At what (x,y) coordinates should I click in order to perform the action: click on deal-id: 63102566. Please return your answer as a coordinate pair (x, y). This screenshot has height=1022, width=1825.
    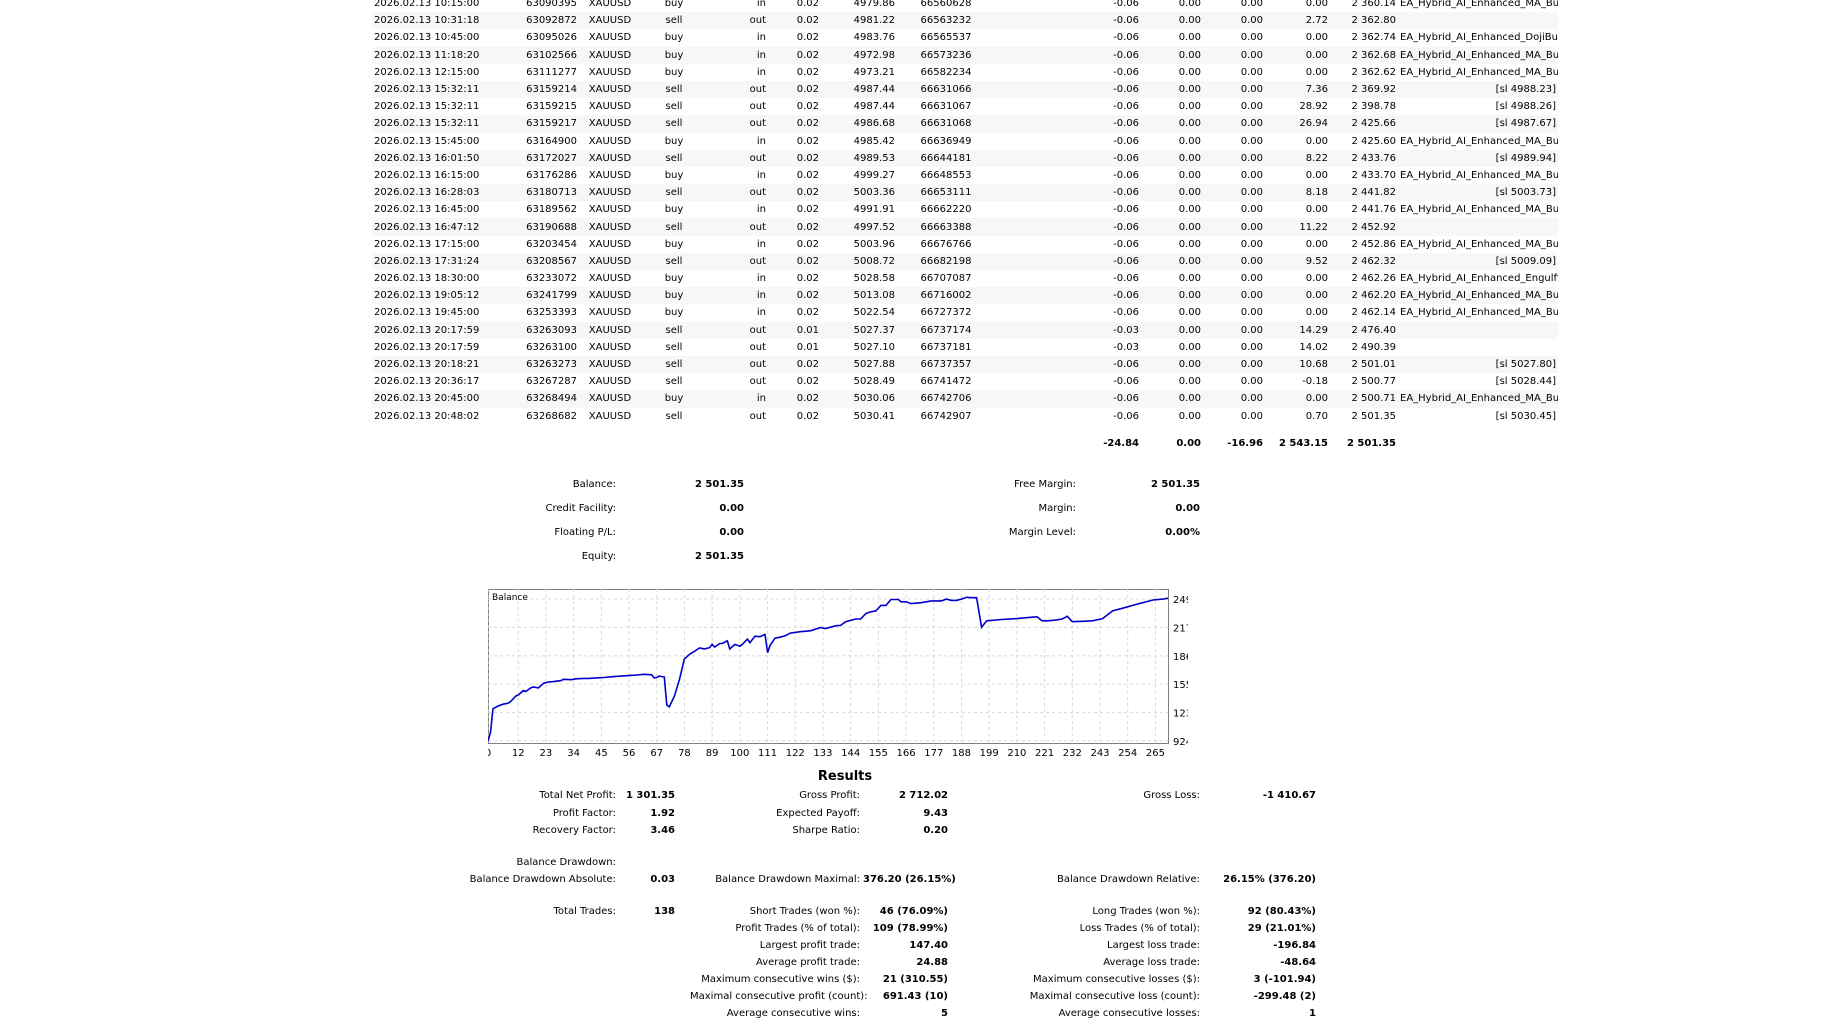
    Looking at the image, I should click on (541, 55).